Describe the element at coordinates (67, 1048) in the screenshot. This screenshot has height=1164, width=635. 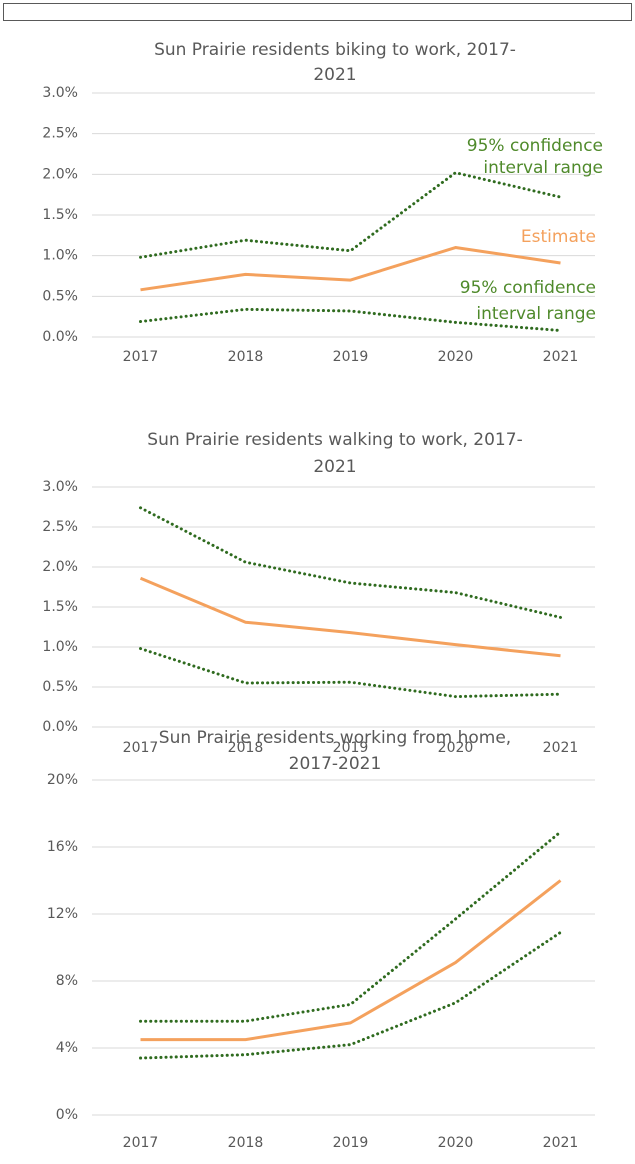
I see `y-tick-label: 4%` at that location.